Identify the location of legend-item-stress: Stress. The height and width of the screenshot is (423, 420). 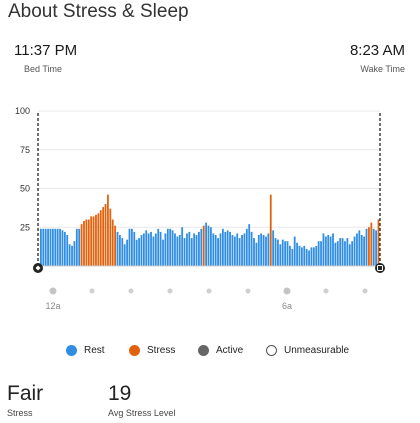
(152, 350).